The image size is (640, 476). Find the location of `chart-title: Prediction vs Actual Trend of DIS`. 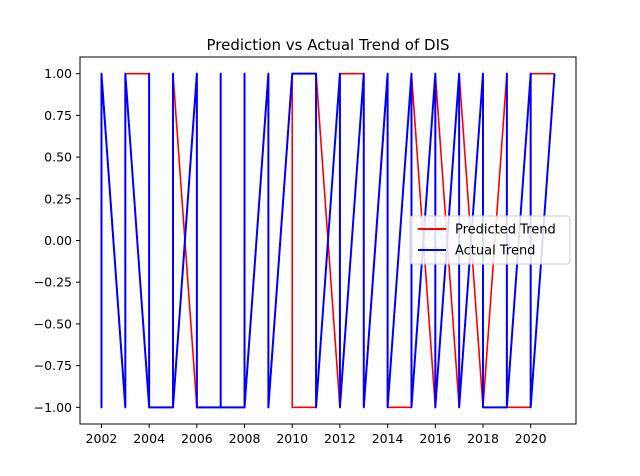

chart-title: Prediction vs Actual Trend of DIS is located at coordinates (327, 45).